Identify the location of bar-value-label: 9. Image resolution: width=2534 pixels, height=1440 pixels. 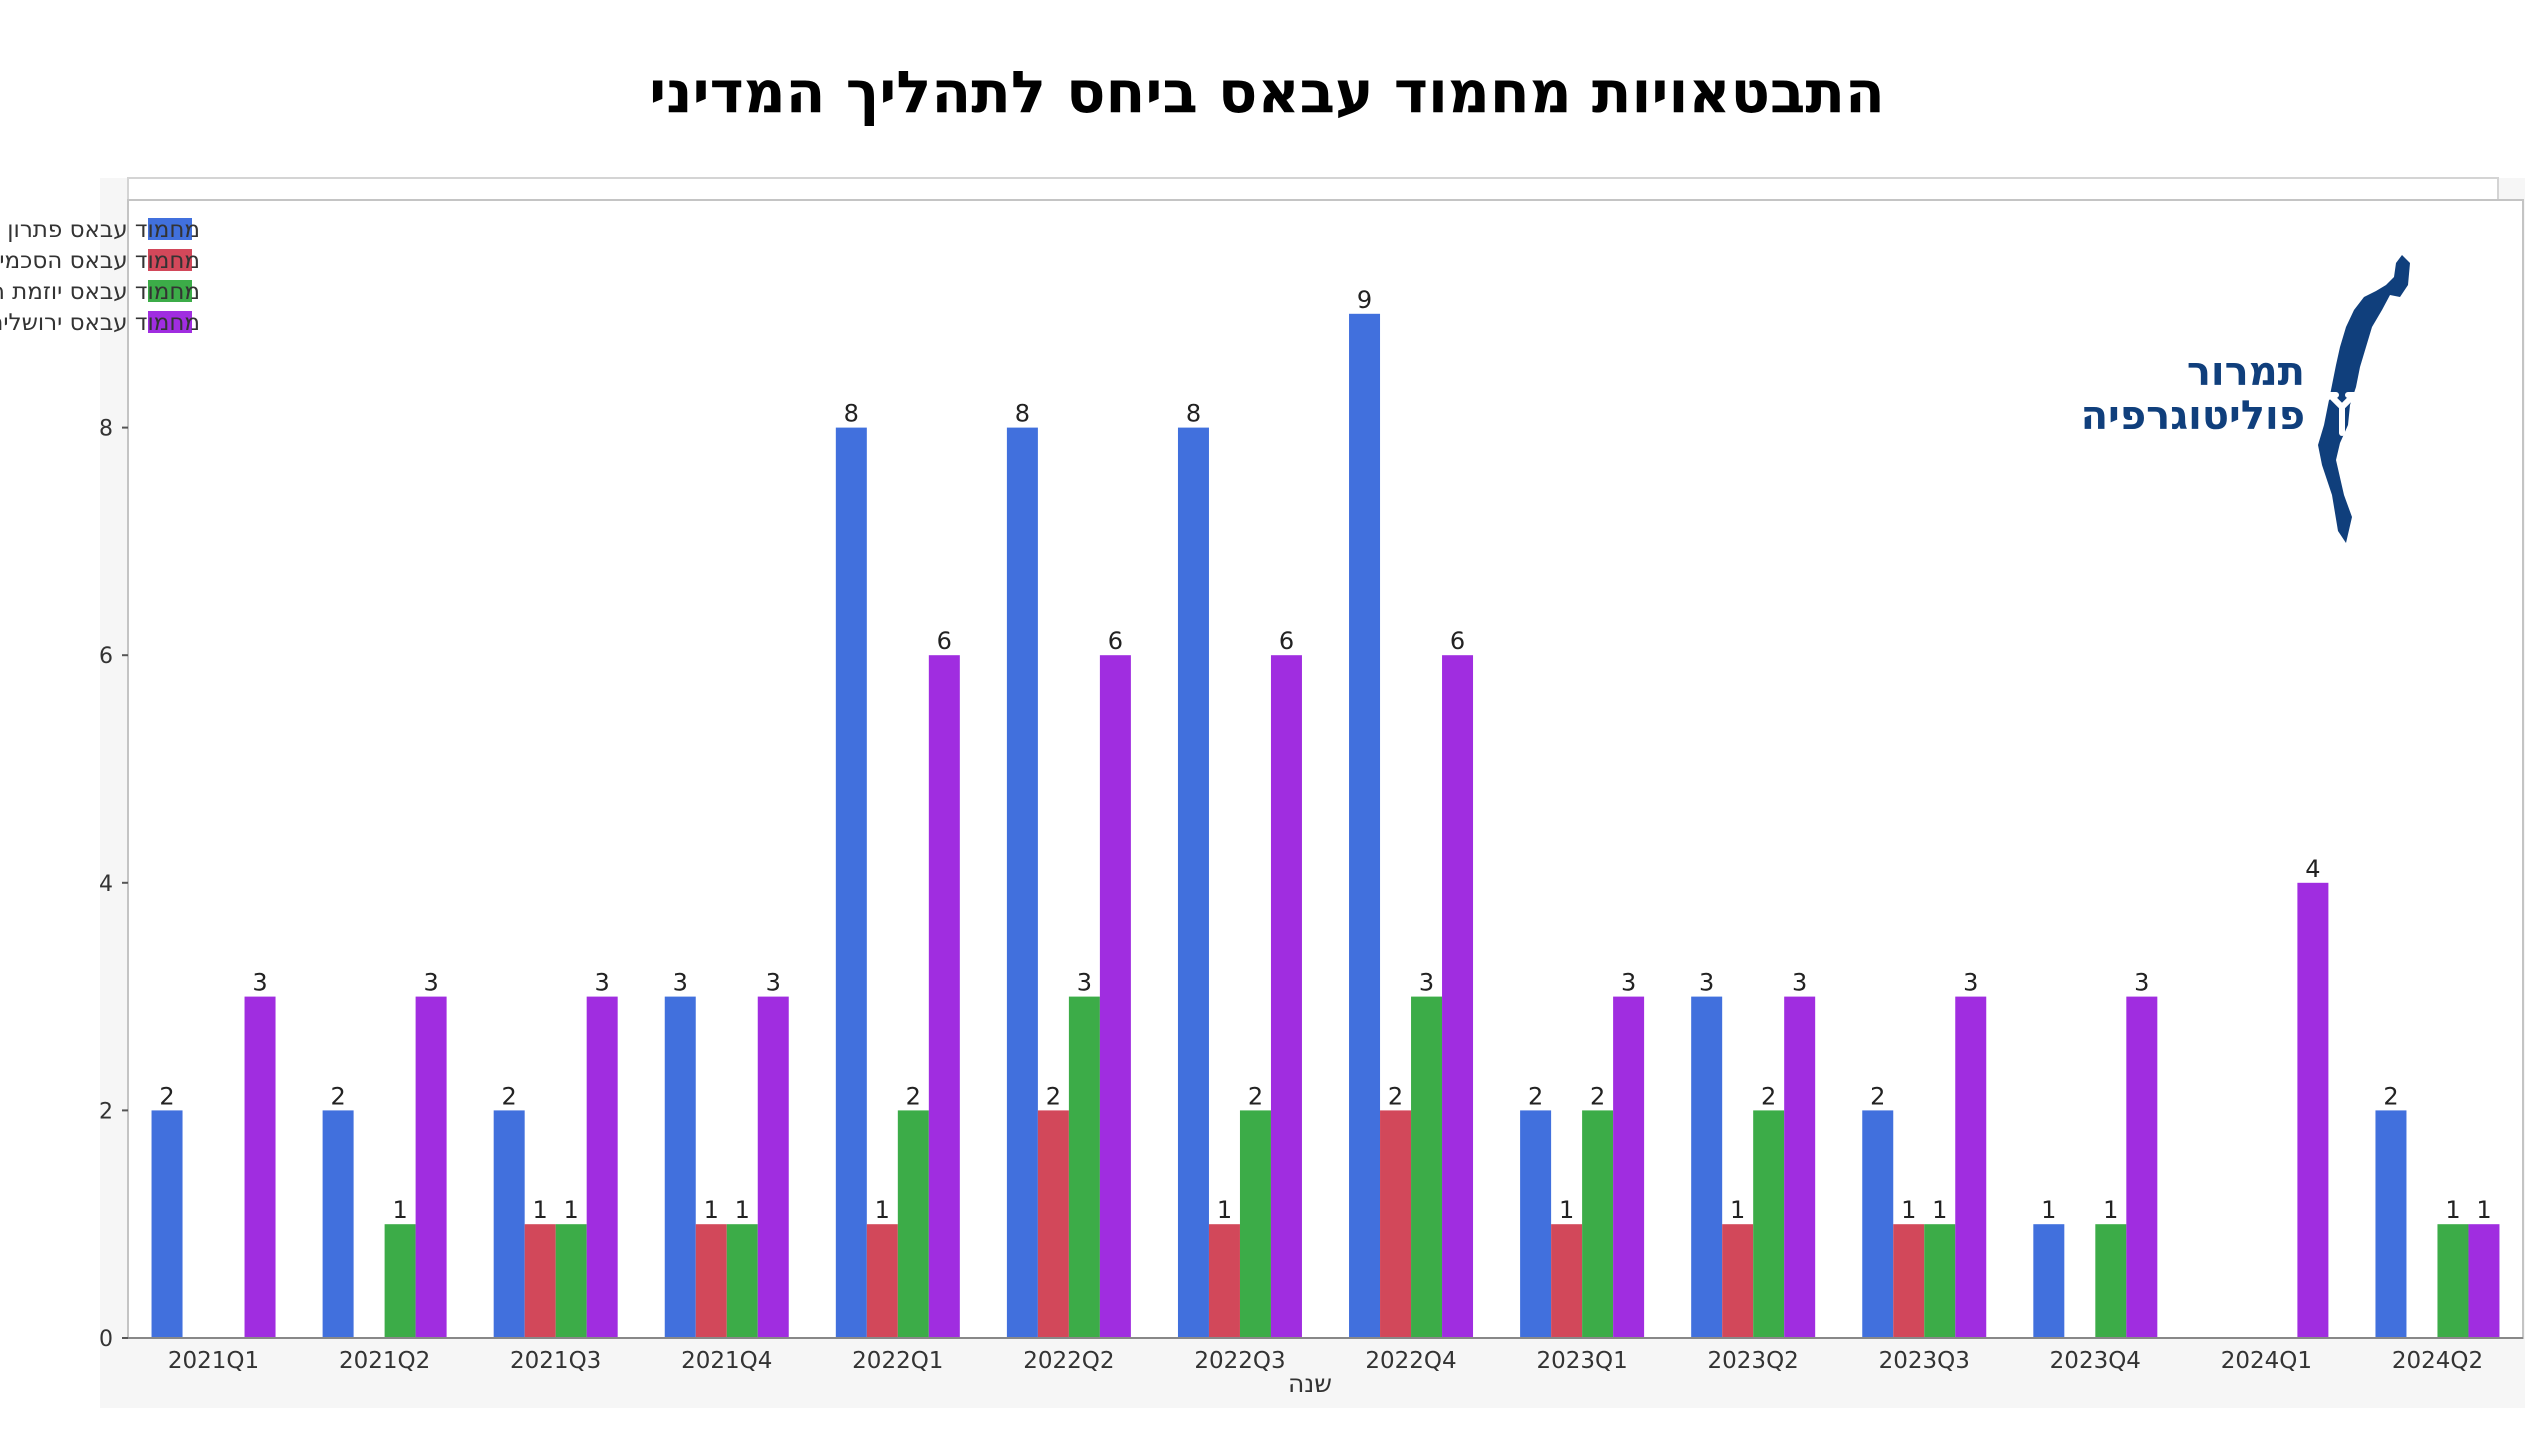
(1364, 300).